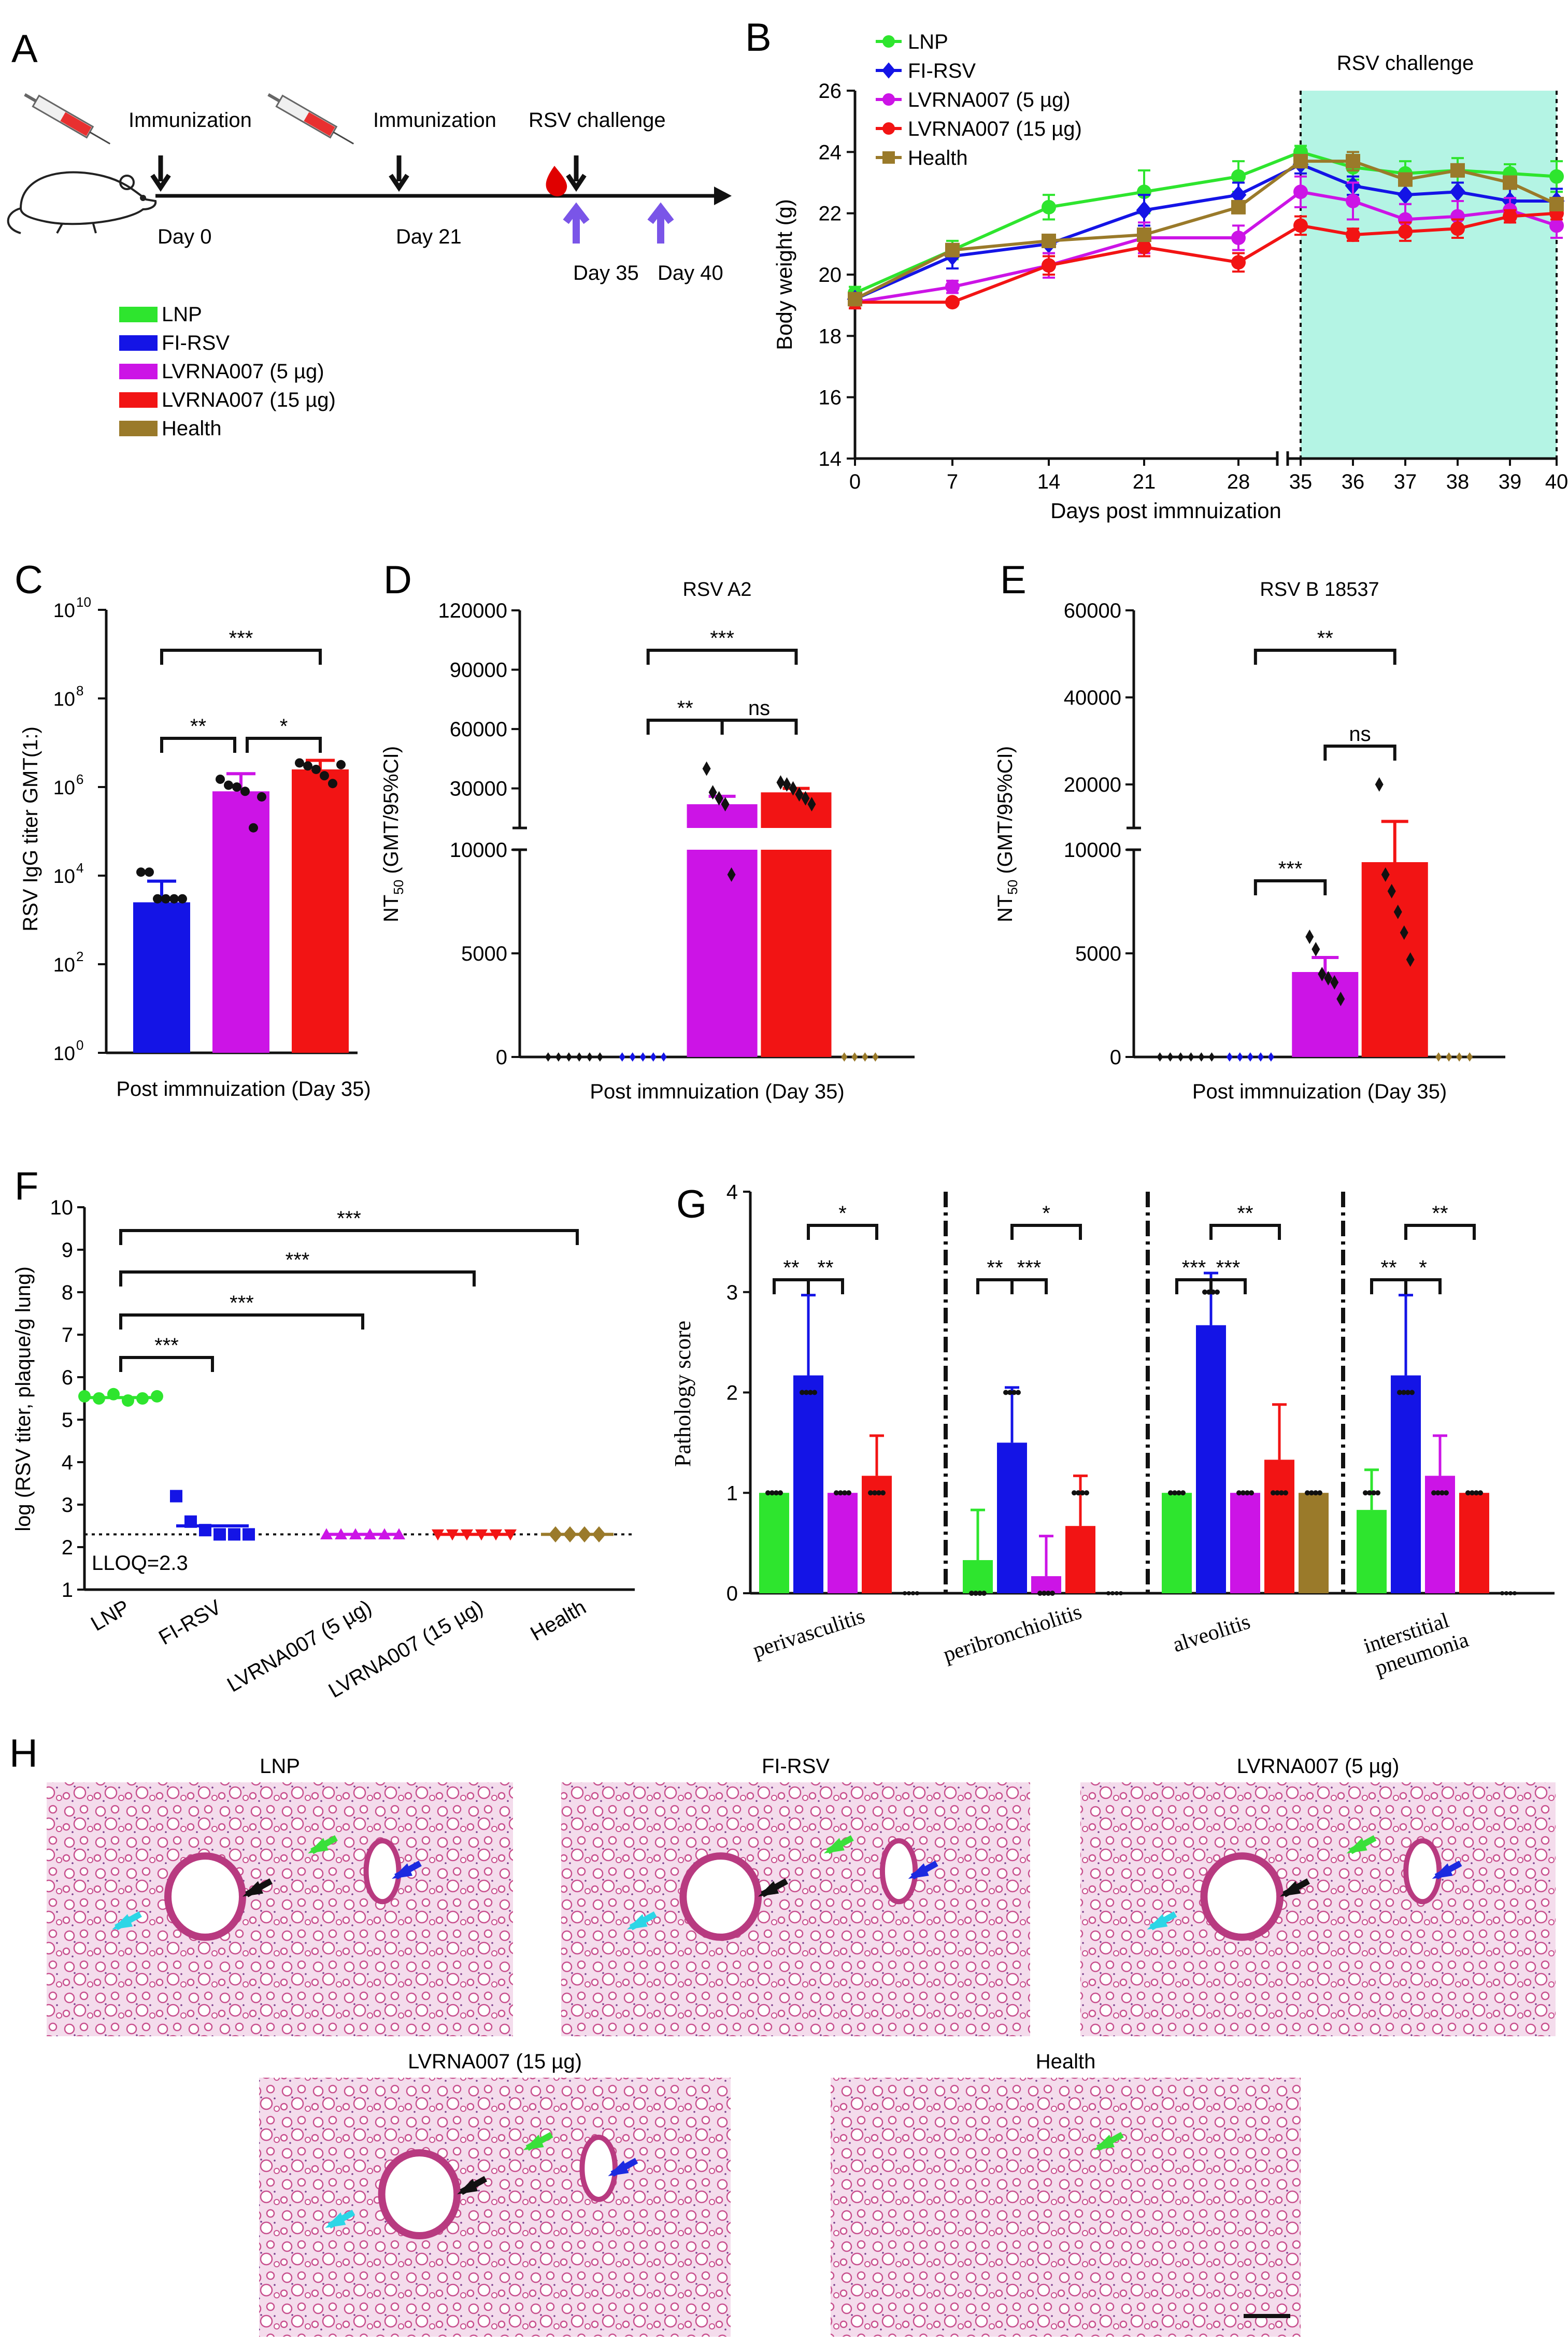 This screenshot has width=1568, height=2344. I want to click on y-tick-label: 2, so click(732, 1393).